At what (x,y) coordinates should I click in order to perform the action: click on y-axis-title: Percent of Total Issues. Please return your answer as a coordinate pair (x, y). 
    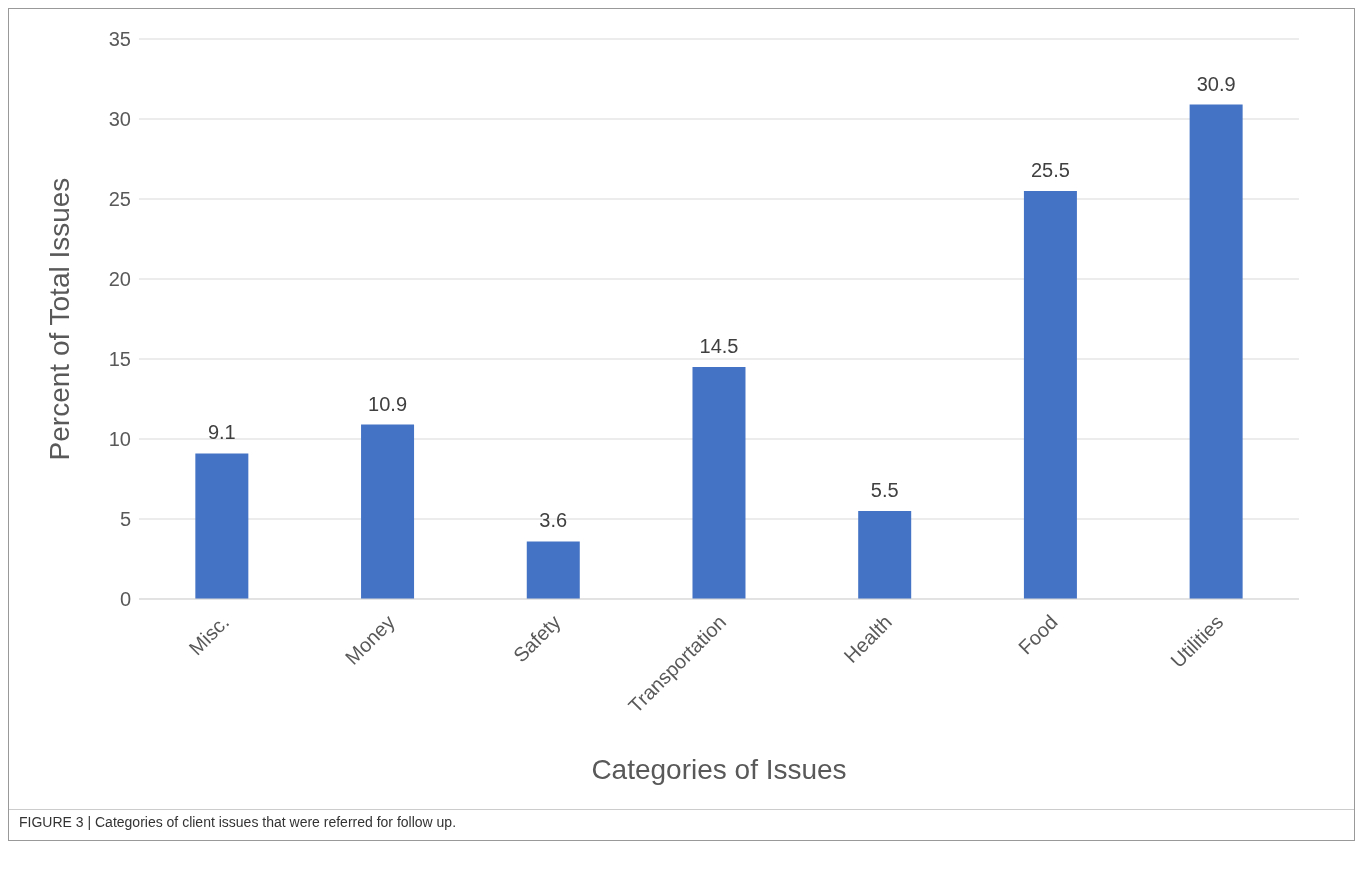
    Looking at the image, I should click on (59, 319).